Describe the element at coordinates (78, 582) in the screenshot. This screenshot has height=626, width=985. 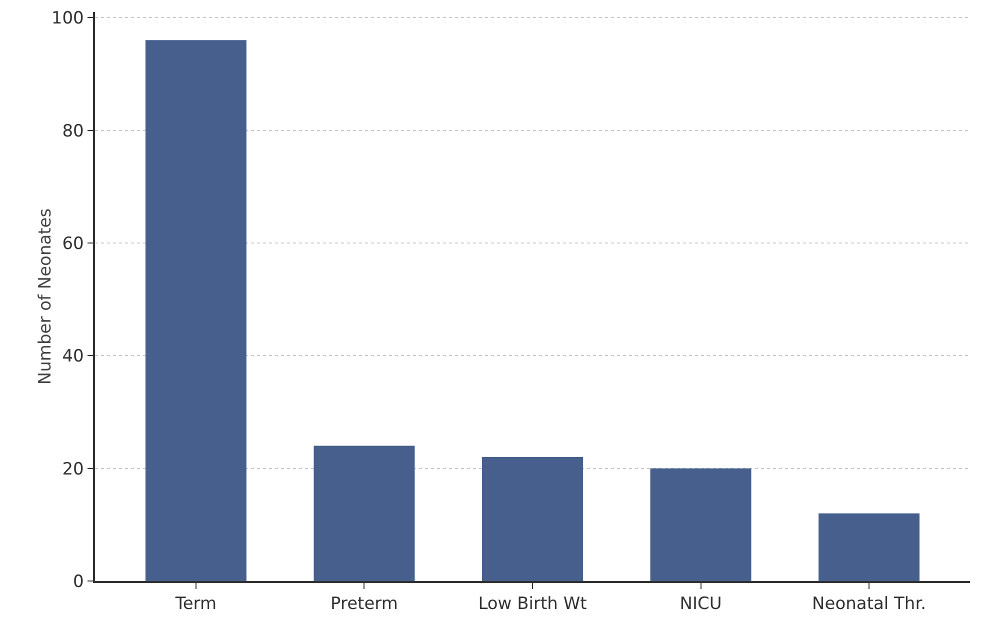
I see `y-tick-label: 0` at that location.